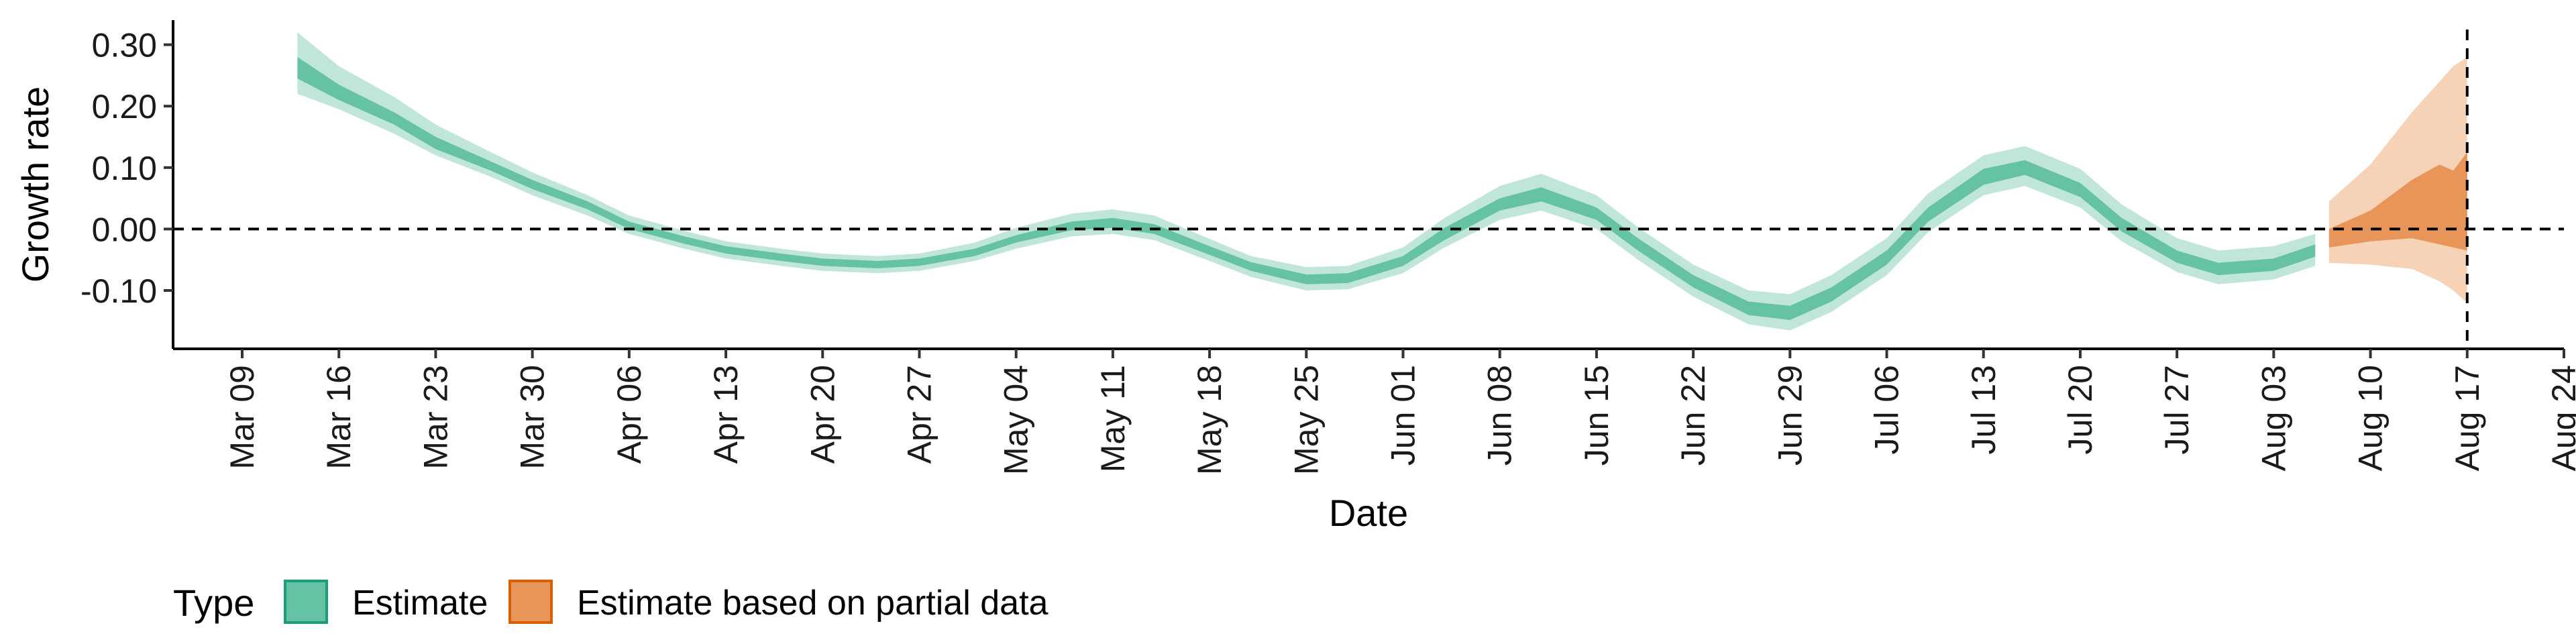 The width and height of the screenshot is (2576, 644). Describe the element at coordinates (306, 602) in the screenshot. I see `legend-key-estimate` at that location.